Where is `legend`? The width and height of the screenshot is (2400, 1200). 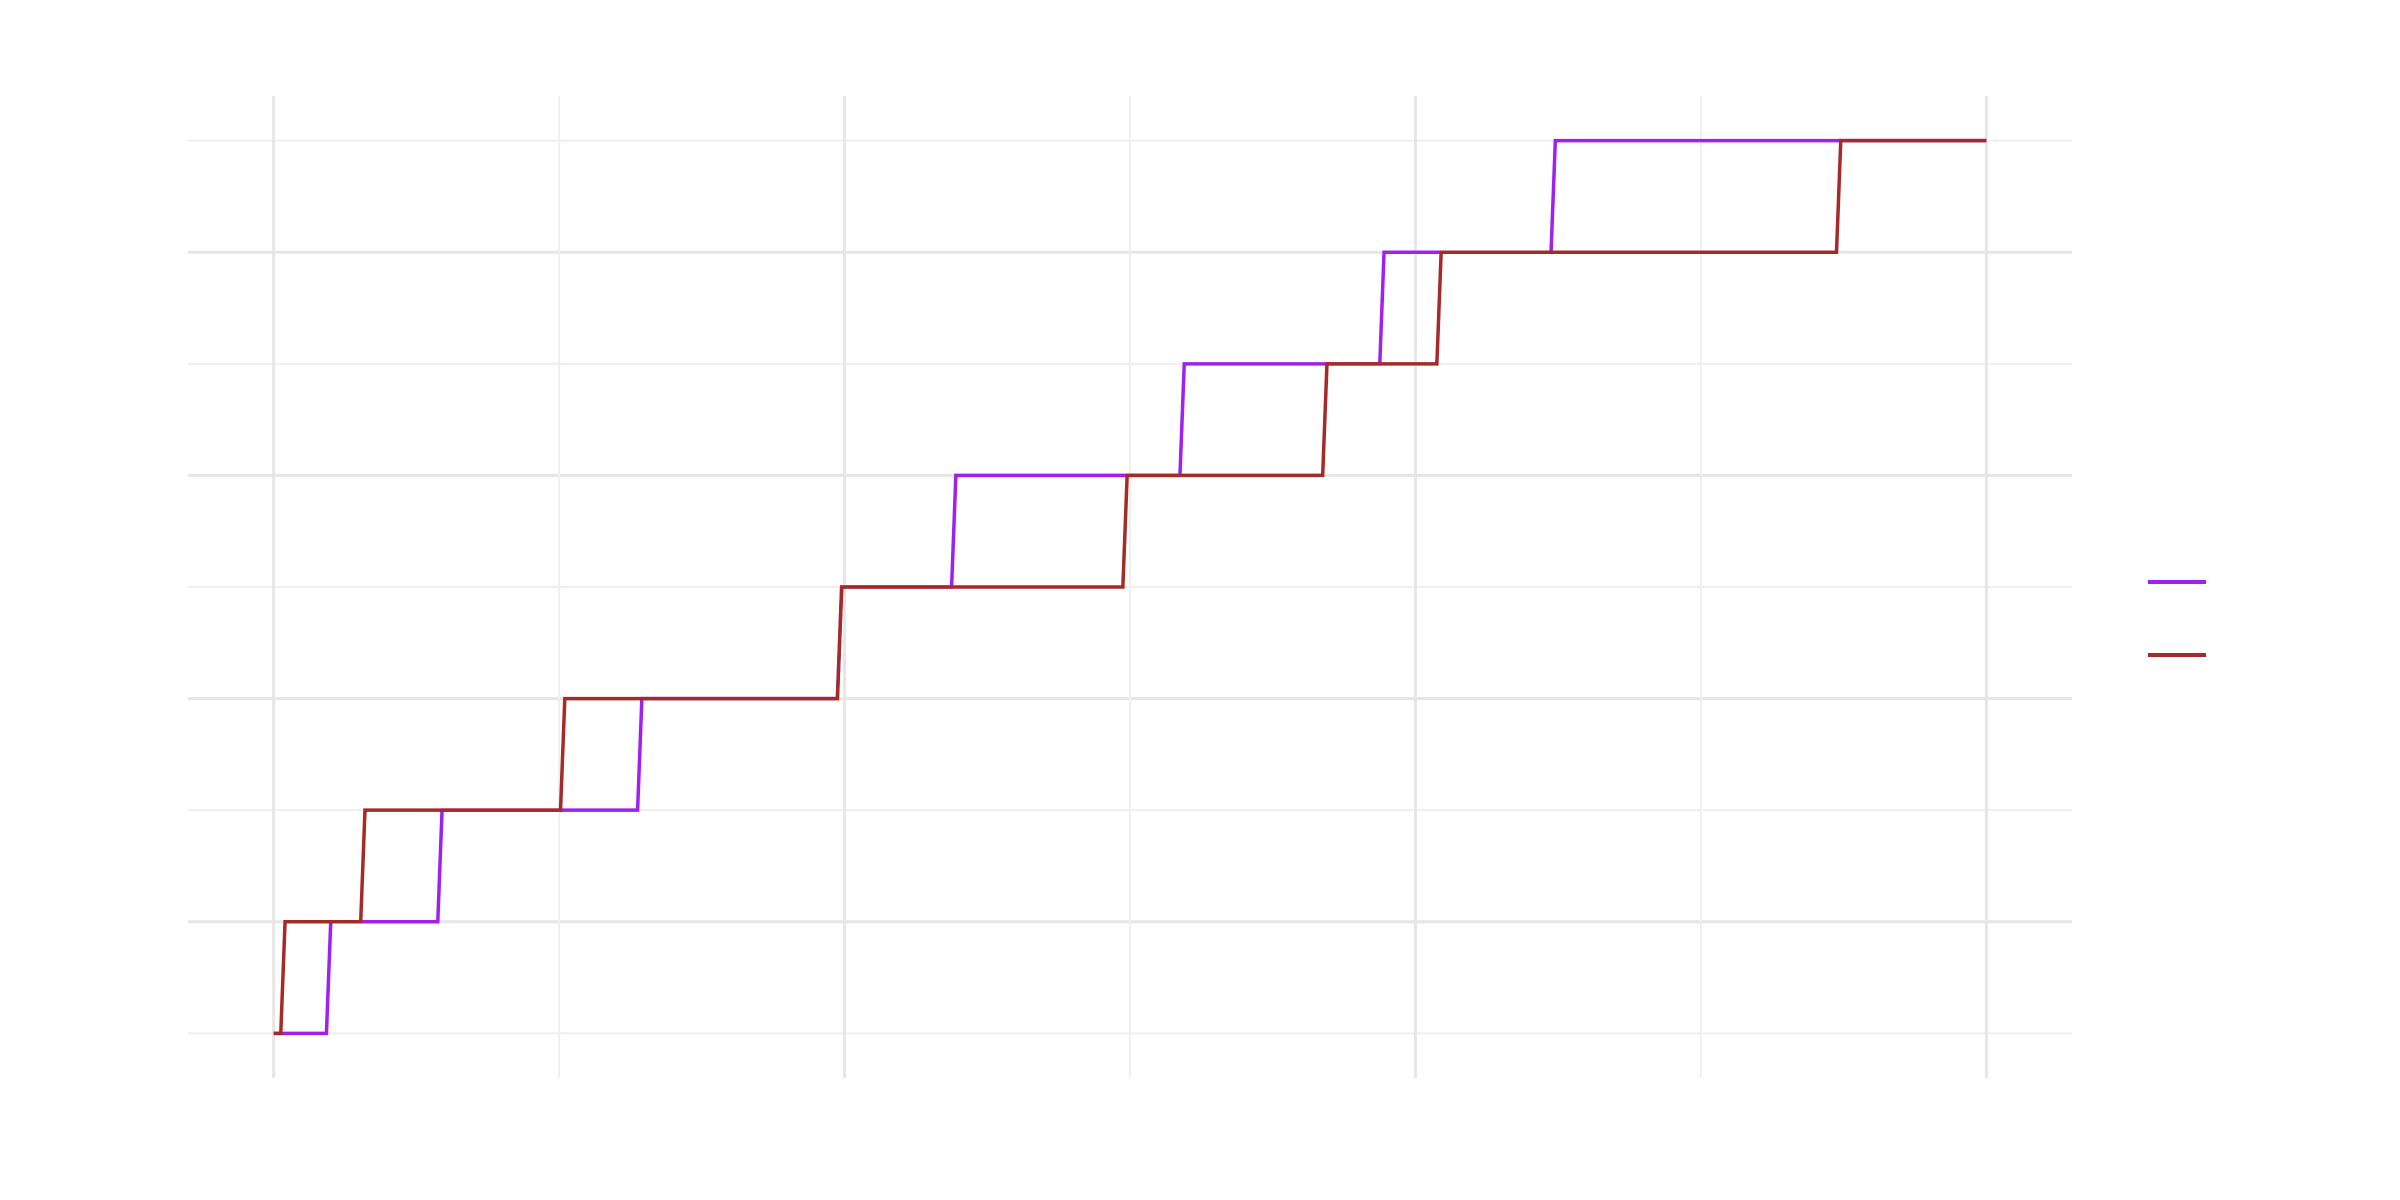
legend is located at coordinates (2177, 618).